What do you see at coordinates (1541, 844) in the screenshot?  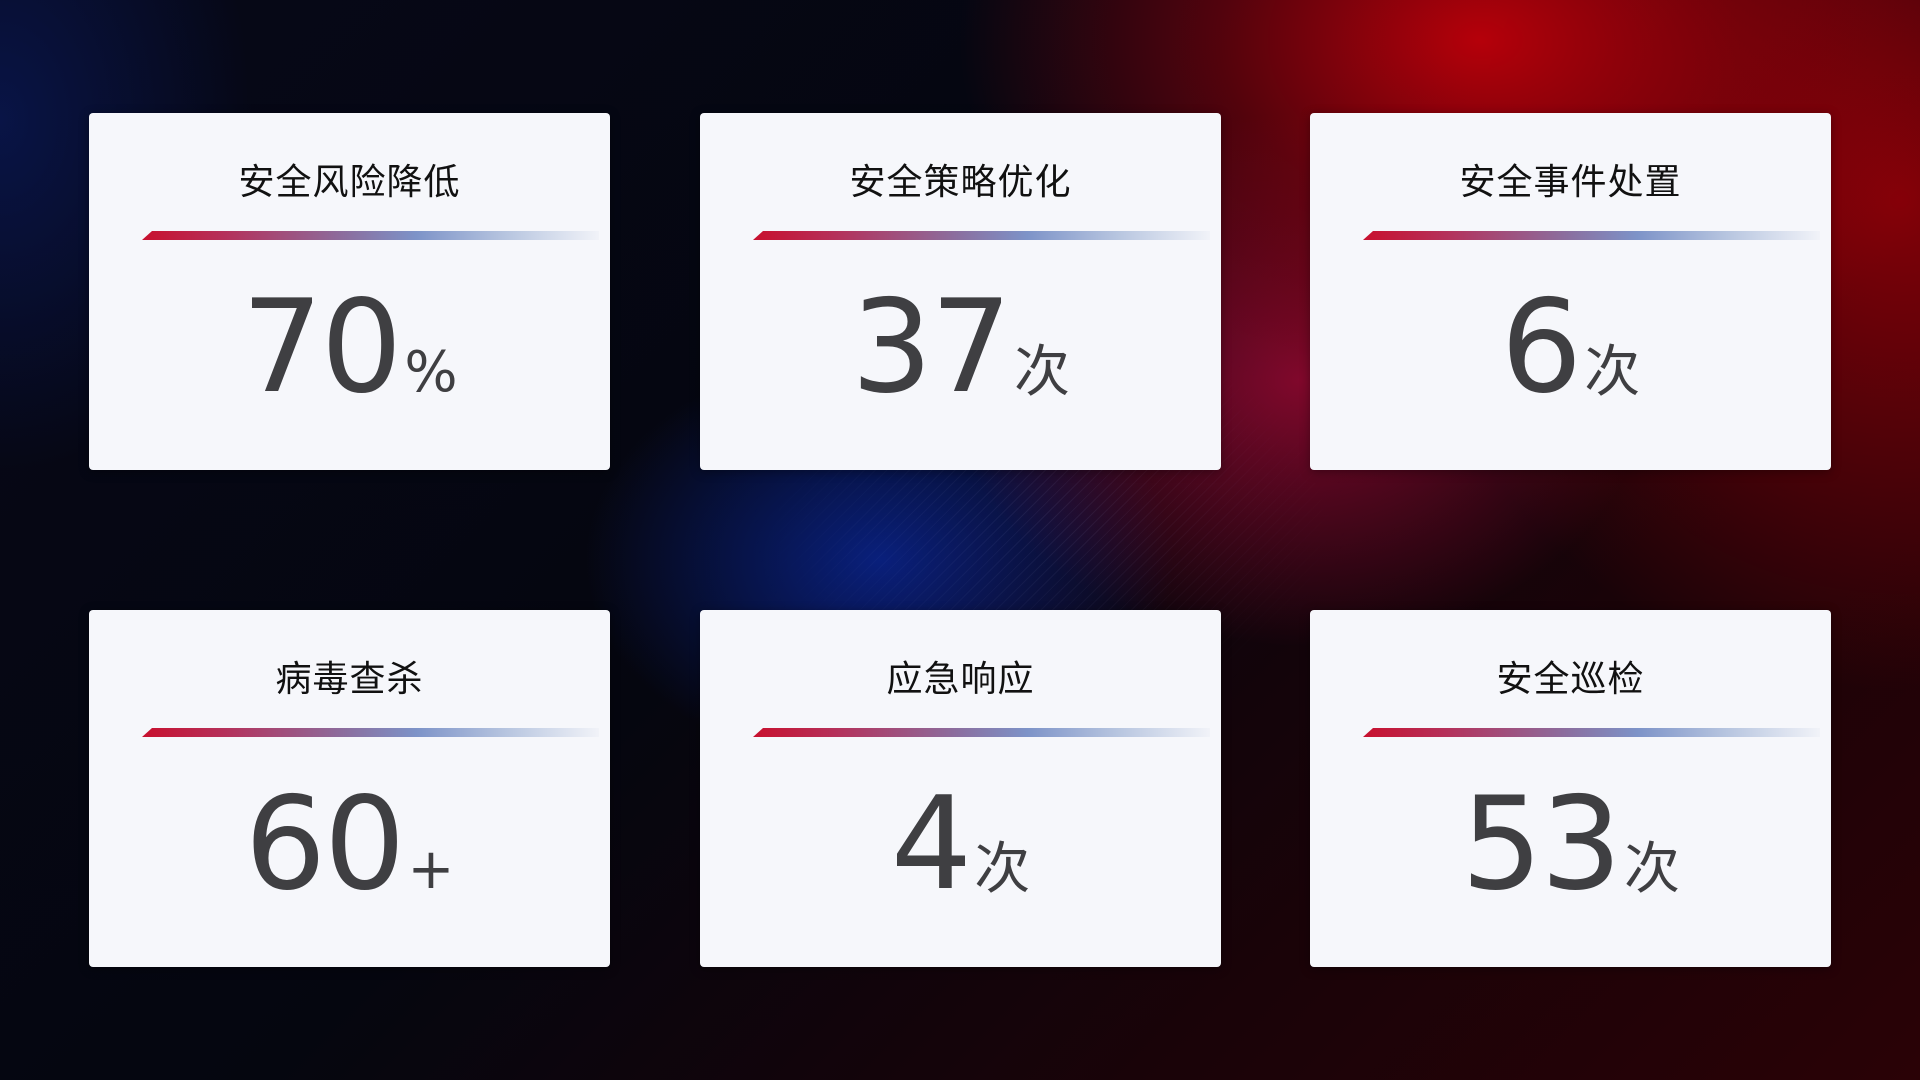 I see `value-number: 53` at bounding box center [1541, 844].